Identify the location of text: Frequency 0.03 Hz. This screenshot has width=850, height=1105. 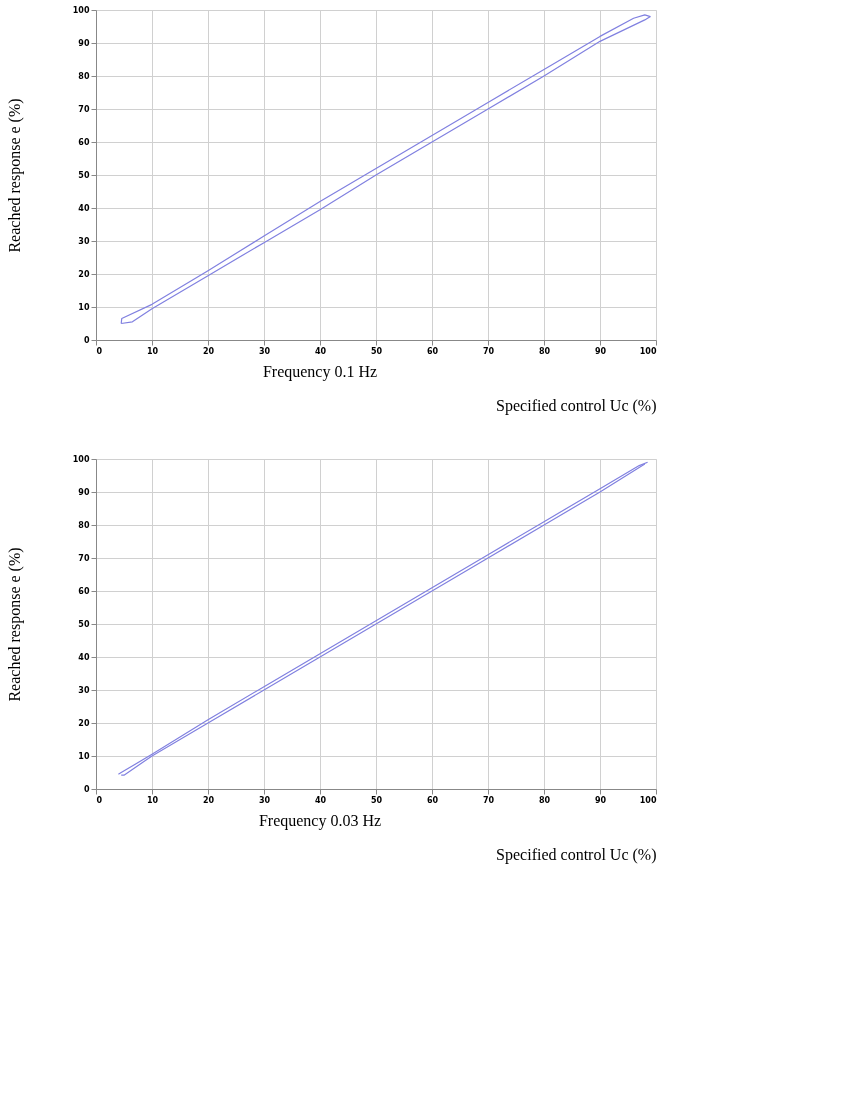
(320, 821).